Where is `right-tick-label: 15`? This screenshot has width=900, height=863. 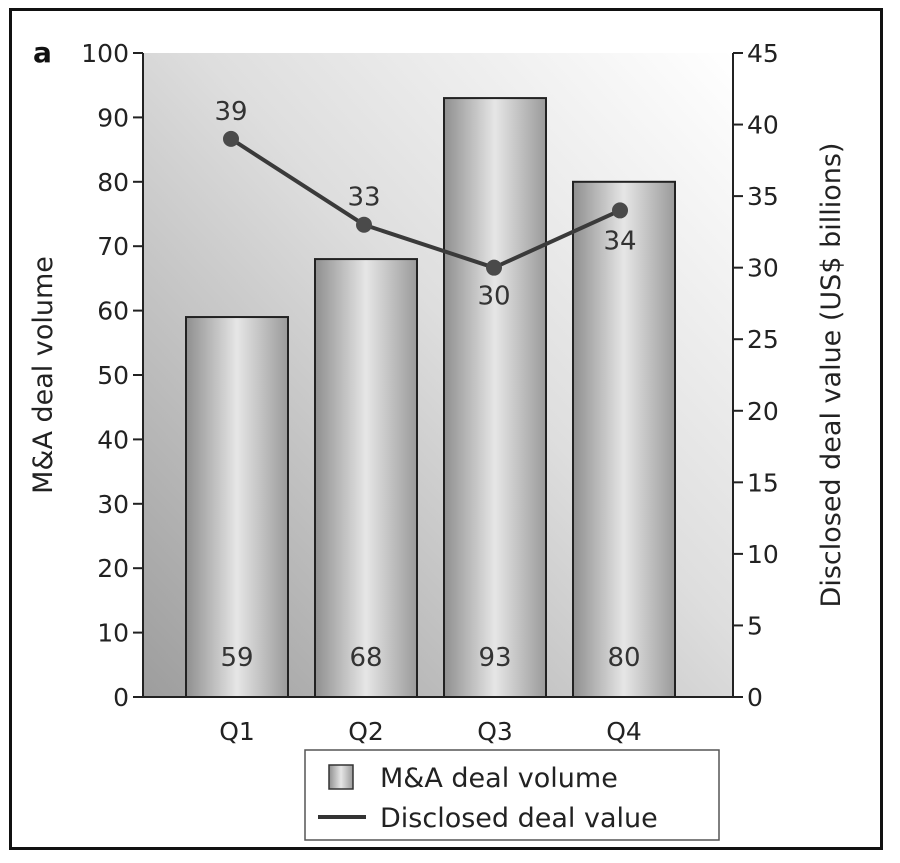 right-tick-label: 15 is located at coordinates (763, 482).